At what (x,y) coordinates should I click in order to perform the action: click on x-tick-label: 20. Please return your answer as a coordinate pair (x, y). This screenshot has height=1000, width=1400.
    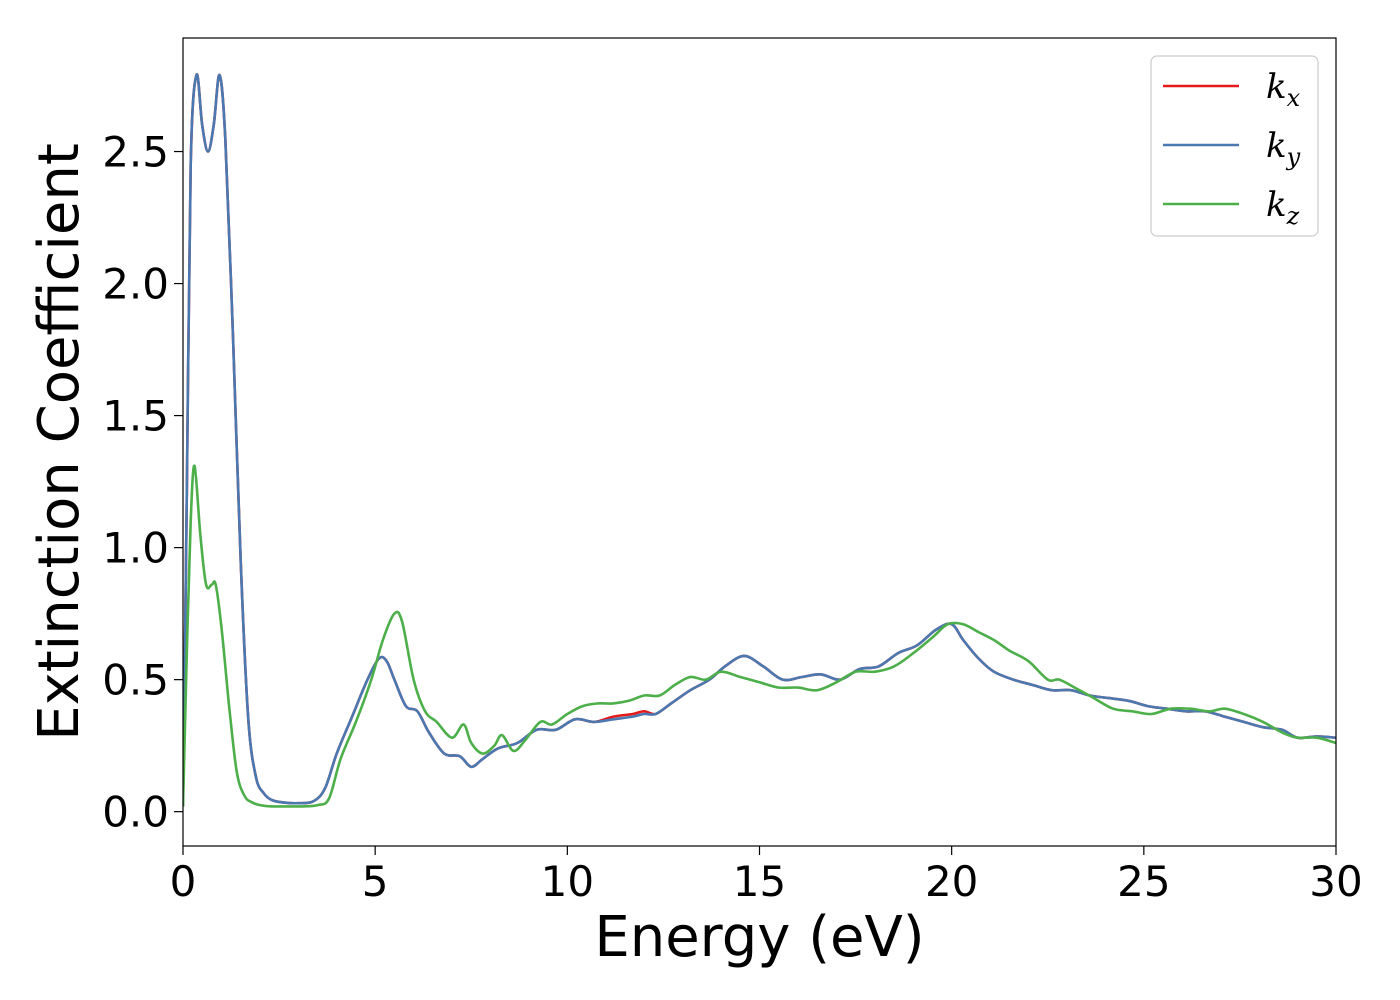
    Looking at the image, I should click on (951, 881).